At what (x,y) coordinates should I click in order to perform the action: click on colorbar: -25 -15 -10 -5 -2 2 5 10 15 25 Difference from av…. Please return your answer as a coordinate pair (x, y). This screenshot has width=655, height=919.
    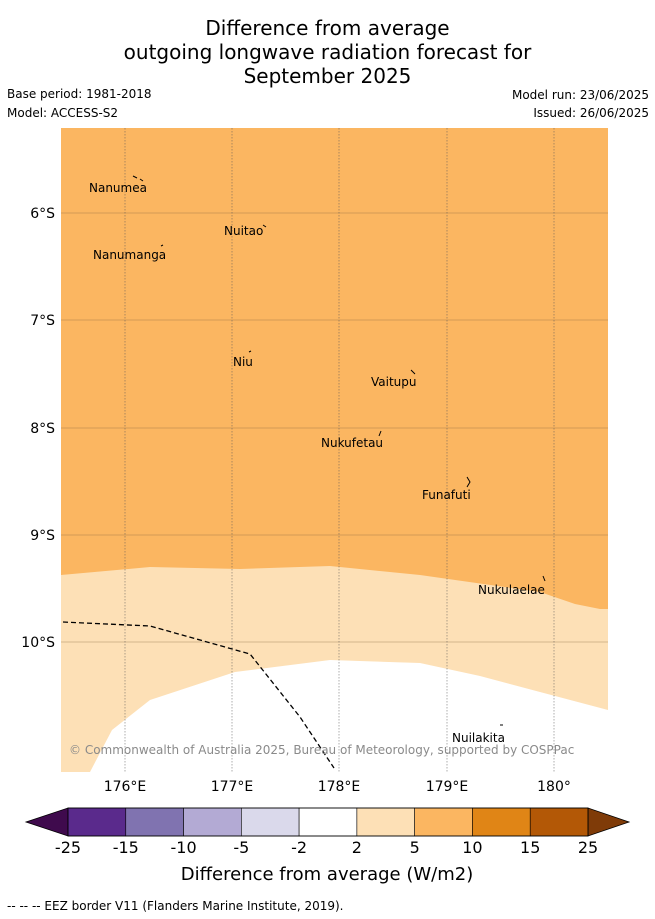
    Looking at the image, I should click on (327, 846).